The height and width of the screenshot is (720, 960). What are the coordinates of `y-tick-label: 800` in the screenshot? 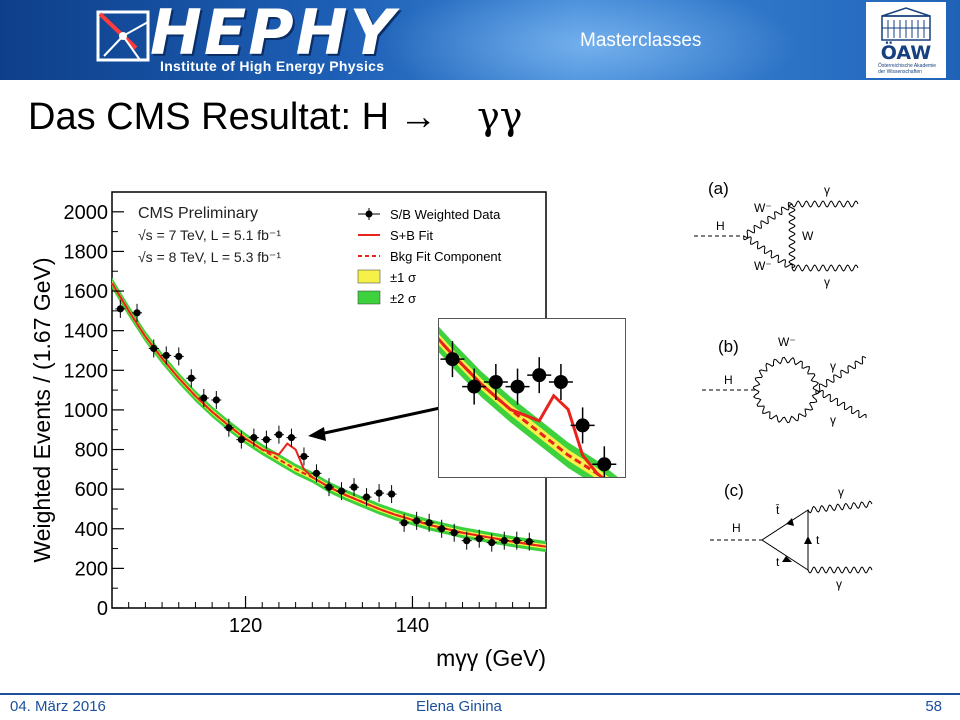 It's located at (91, 451).